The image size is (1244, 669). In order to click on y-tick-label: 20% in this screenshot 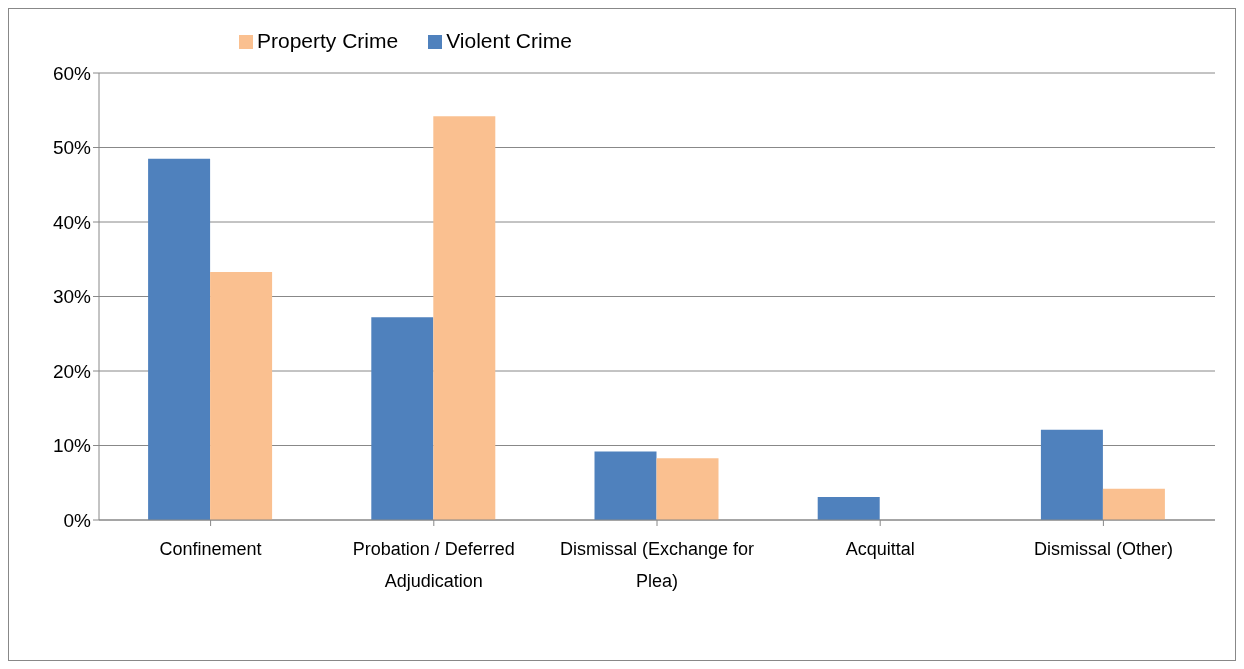, I will do `click(72, 371)`.